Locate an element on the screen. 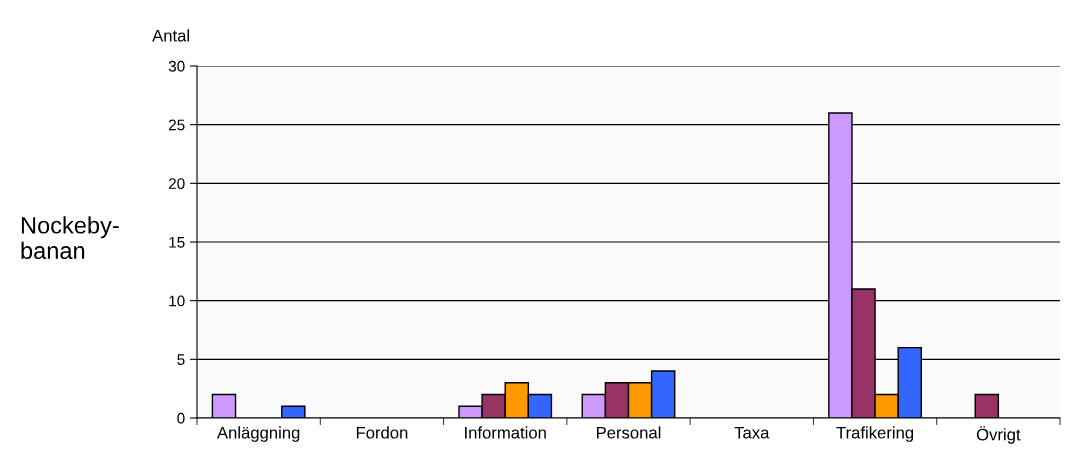 The image size is (1069, 462). x-tick-label: Information is located at coordinates (505, 432).